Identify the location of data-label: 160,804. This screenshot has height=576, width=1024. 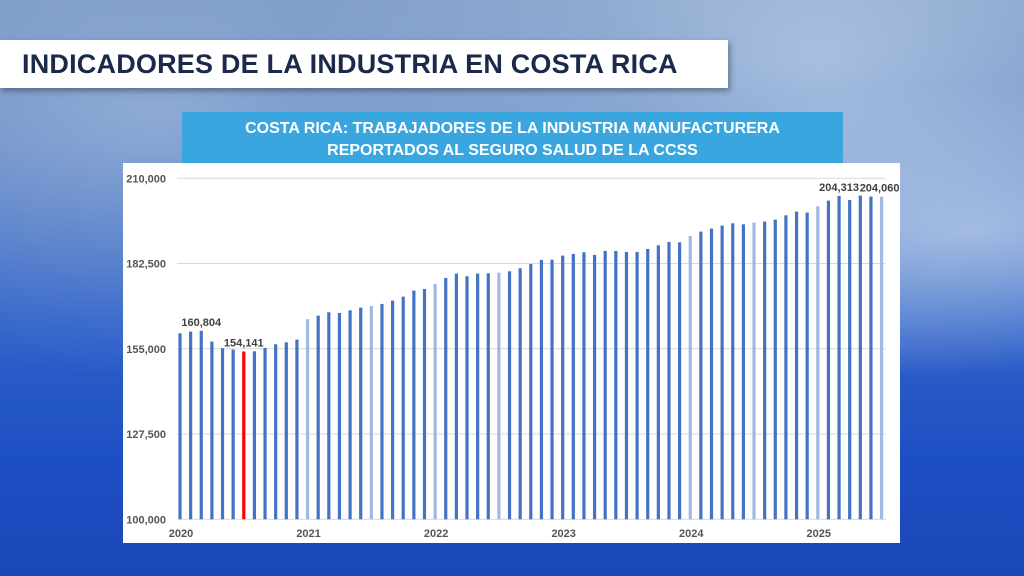
(201, 323).